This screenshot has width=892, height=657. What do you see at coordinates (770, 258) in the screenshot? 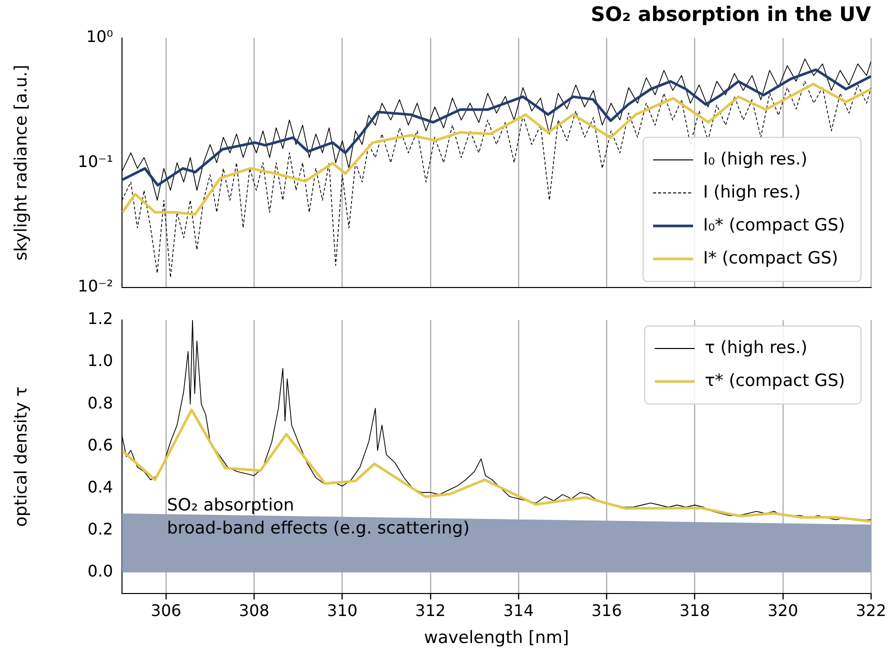
I see `legend-label: I* (compact GS)` at bounding box center [770, 258].